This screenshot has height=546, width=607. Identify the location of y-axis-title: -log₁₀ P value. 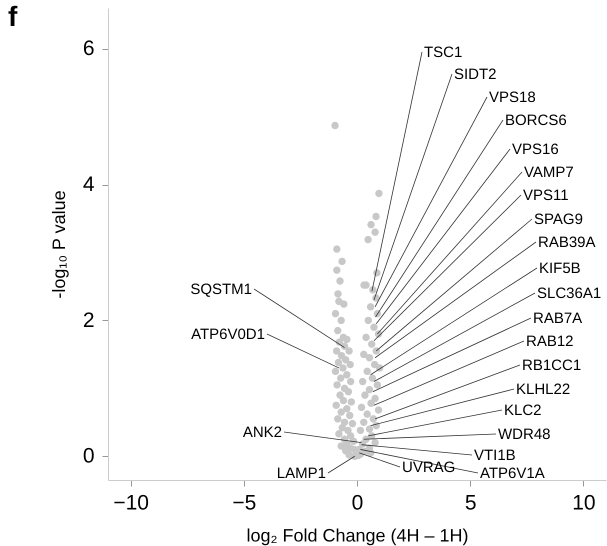
(58, 244).